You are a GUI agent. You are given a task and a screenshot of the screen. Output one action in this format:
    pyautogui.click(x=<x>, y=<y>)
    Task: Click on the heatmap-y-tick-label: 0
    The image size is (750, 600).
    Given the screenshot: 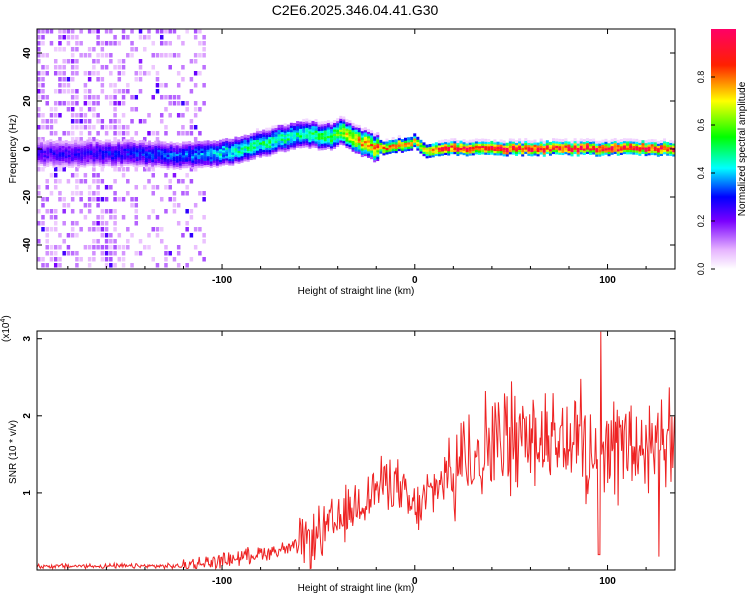 What is the action you would take?
    pyautogui.click(x=27, y=149)
    